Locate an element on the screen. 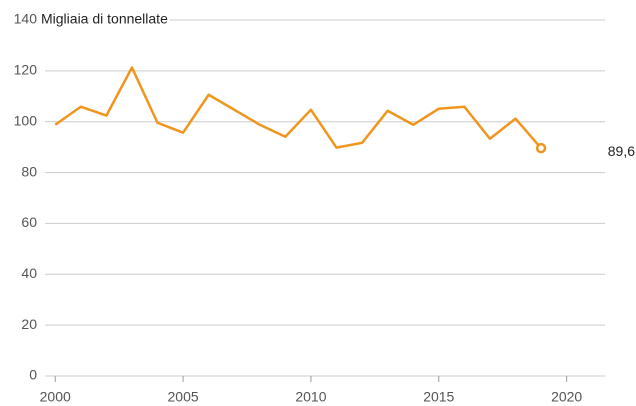 The width and height of the screenshot is (636, 406). end-point is located at coordinates (541, 148).